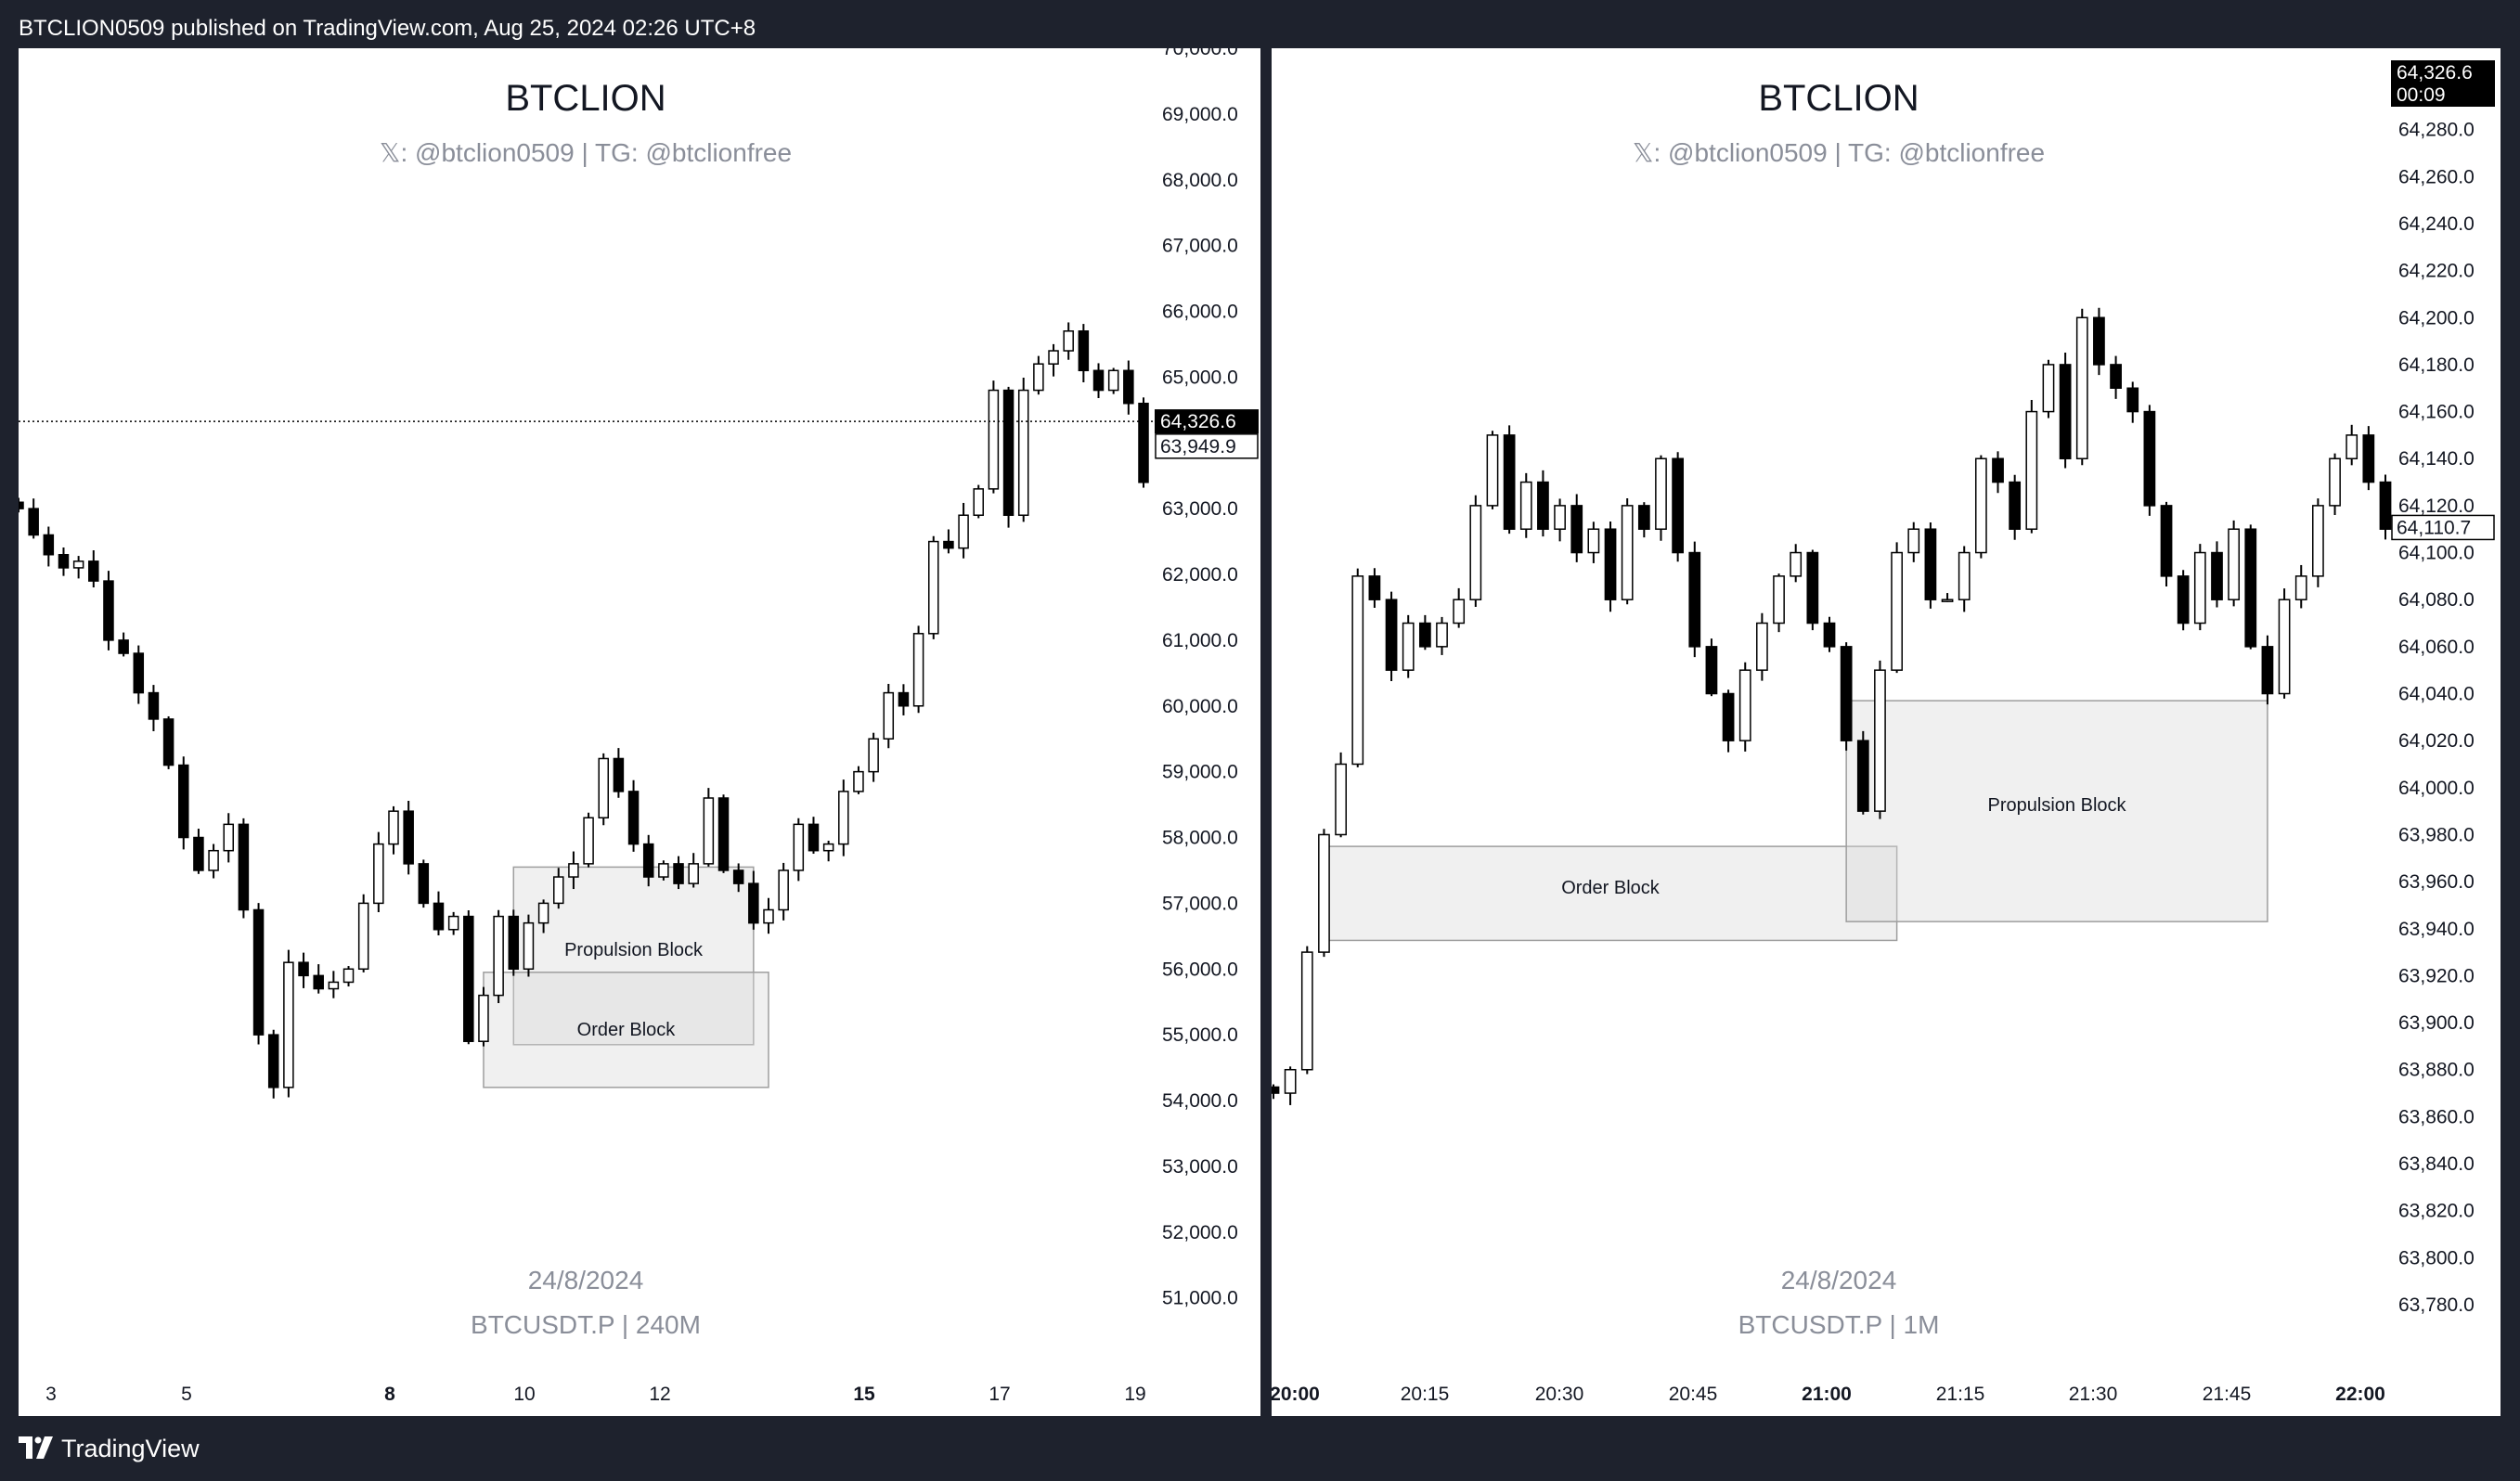 This screenshot has width=2520, height=1481. Describe the element at coordinates (626, 1030) in the screenshot. I see `zone-order-block` at that location.